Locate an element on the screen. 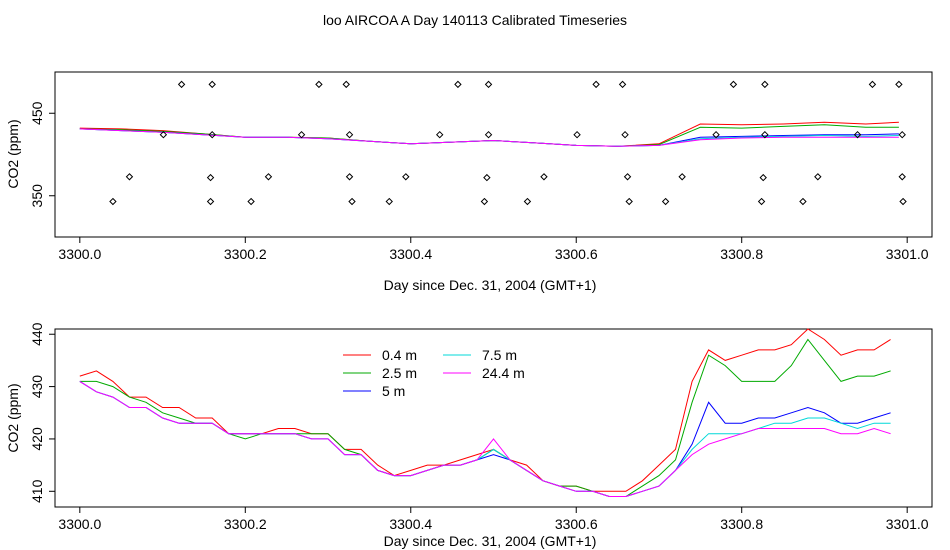  top-x-axis: 3300.0 3300.2 3300.4 3300.6 3300.8 3301.0 is located at coordinates (493, 249).